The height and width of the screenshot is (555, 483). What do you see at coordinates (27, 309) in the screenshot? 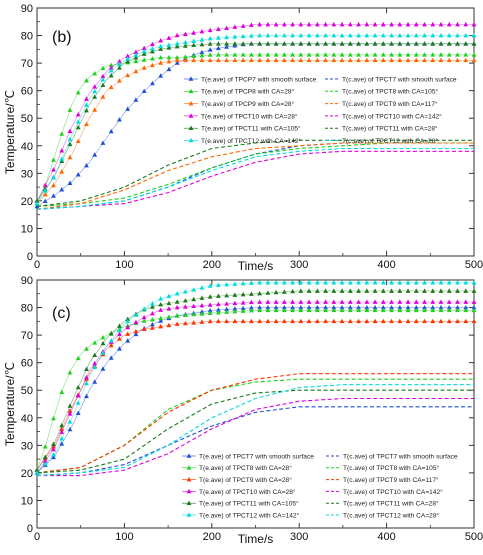
I see `y-tick-label: 80` at bounding box center [27, 309].